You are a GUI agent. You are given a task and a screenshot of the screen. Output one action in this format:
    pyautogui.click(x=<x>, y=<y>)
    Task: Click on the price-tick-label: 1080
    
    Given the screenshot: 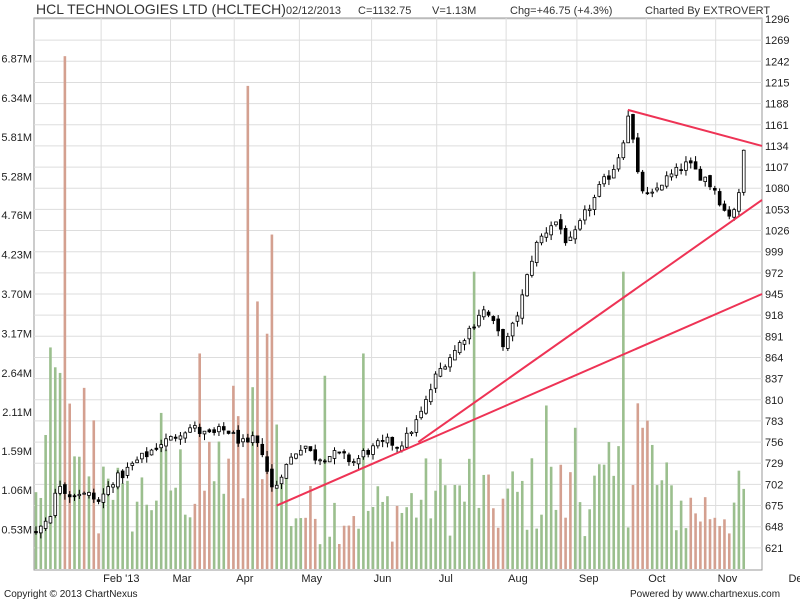 What is the action you would take?
    pyautogui.click(x=777, y=189)
    